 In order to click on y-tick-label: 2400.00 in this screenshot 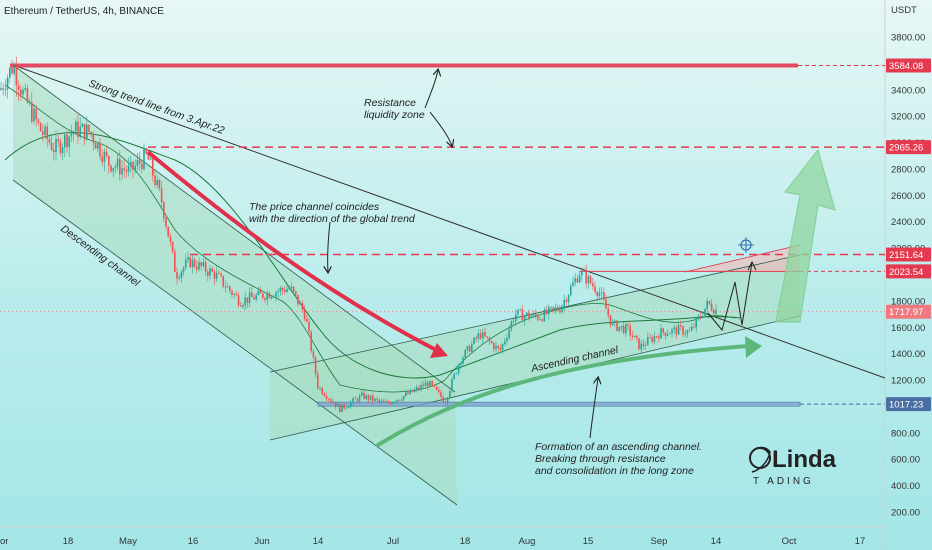, I will do `click(908, 222)`.